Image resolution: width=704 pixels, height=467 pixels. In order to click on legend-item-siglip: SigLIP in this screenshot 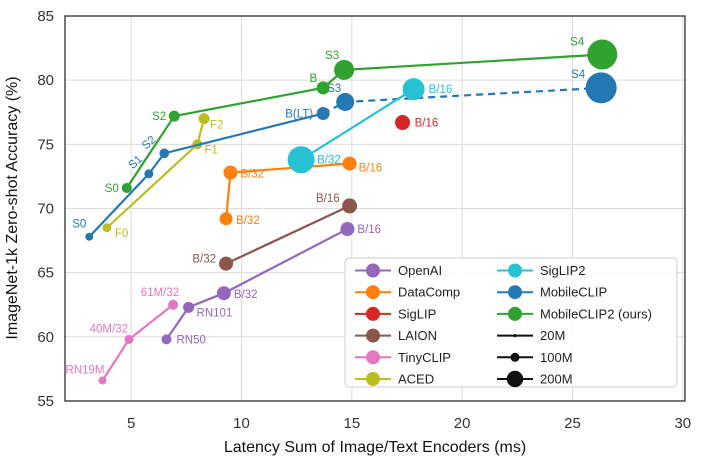, I will do `click(395, 313)`.